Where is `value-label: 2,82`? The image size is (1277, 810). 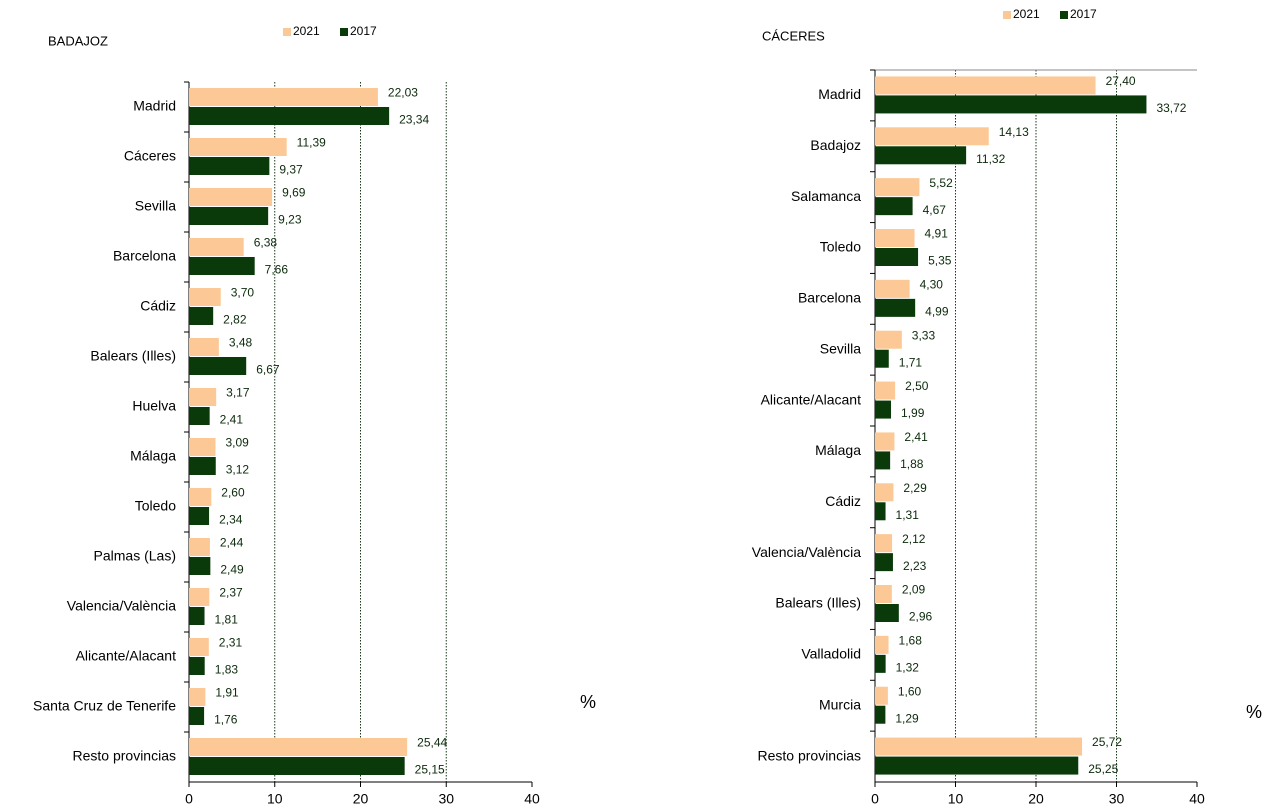 value-label: 2,82 is located at coordinates (235, 320).